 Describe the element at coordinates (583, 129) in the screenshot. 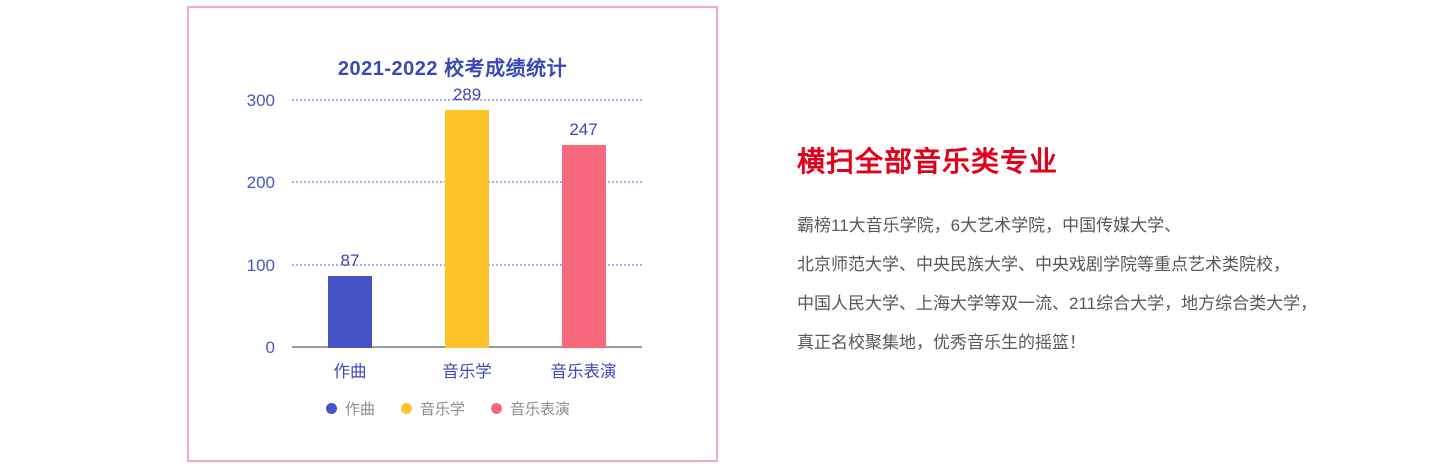

I see `bar-value-label: 247` at that location.